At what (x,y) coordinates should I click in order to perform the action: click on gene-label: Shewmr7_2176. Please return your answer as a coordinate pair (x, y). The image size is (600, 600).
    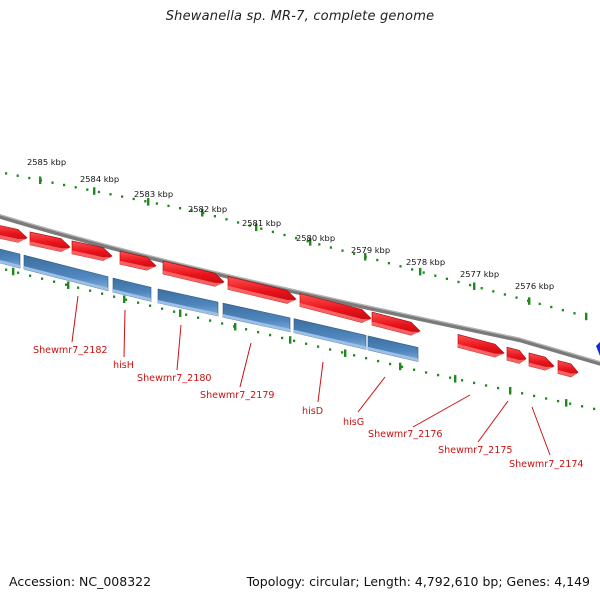
    Looking at the image, I should click on (405, 434).